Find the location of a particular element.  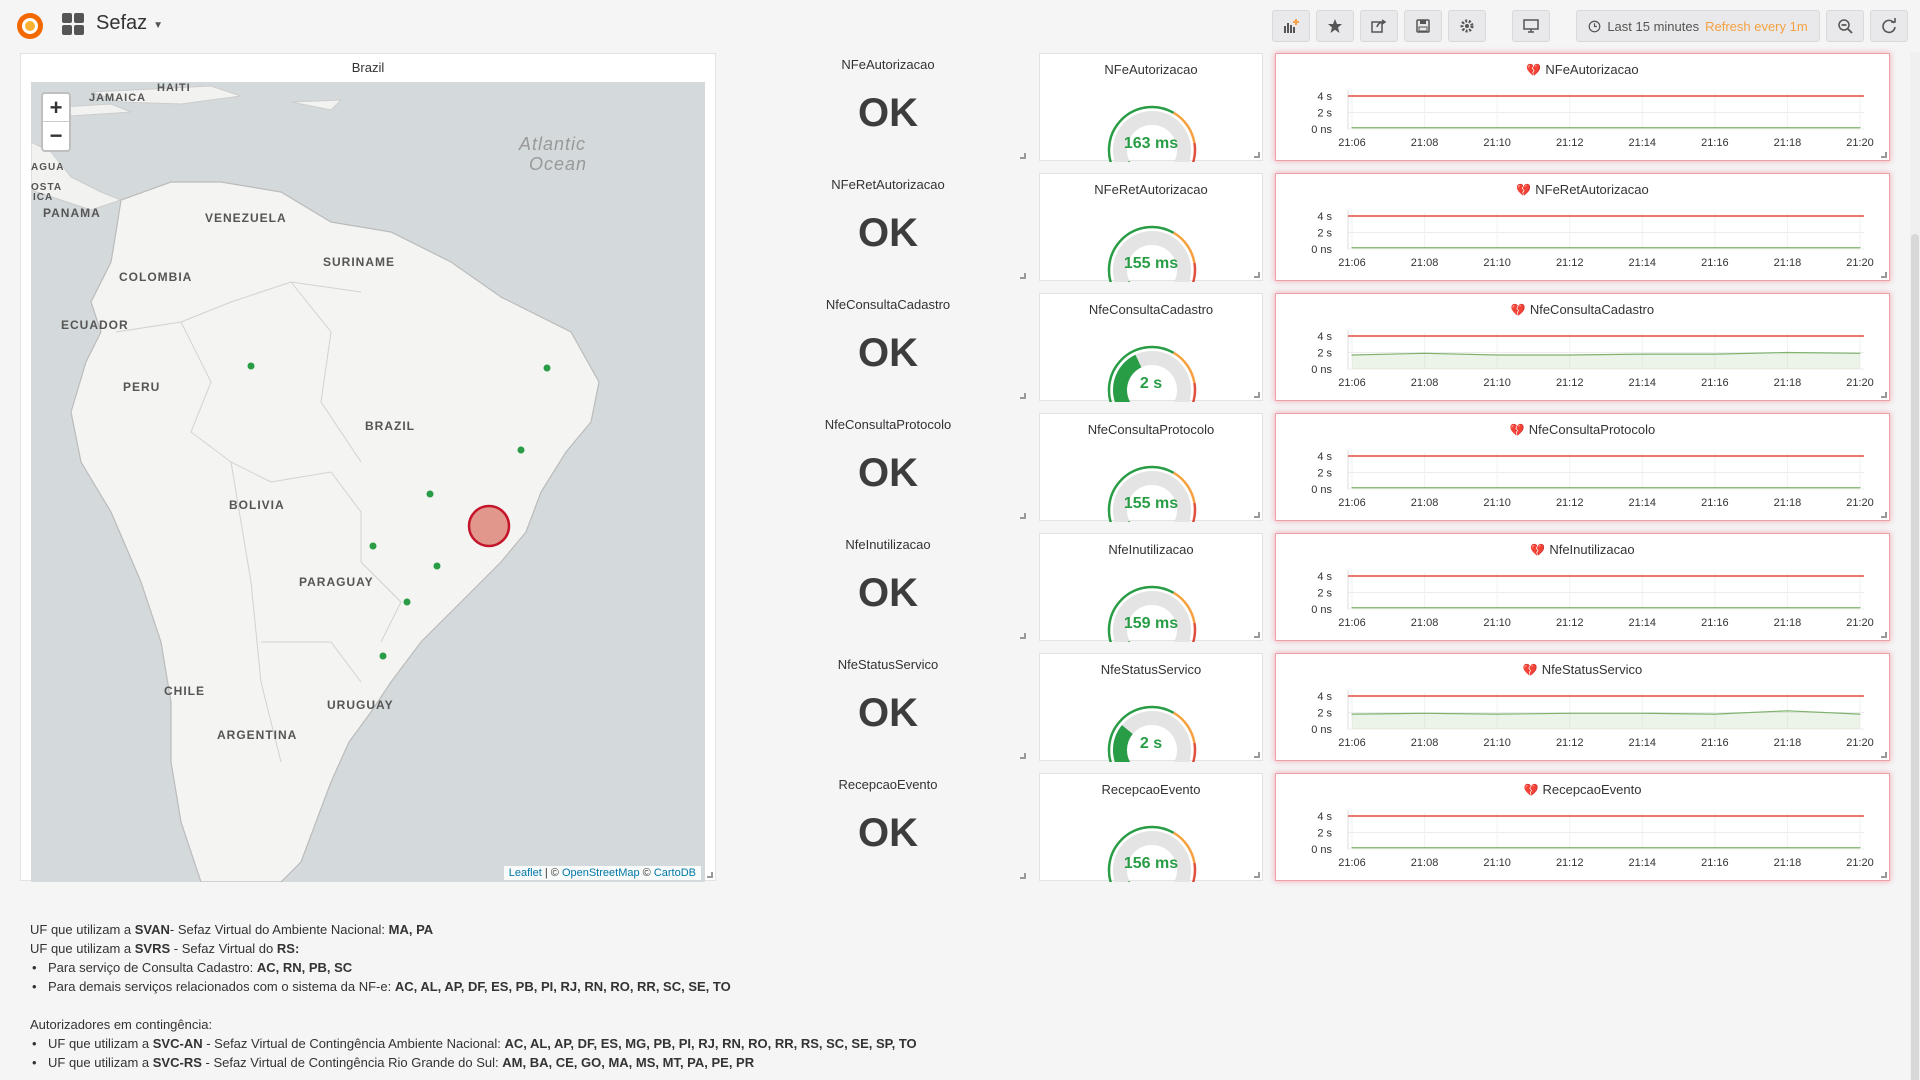

add-panel-button is located at coordinates (1291, 26).